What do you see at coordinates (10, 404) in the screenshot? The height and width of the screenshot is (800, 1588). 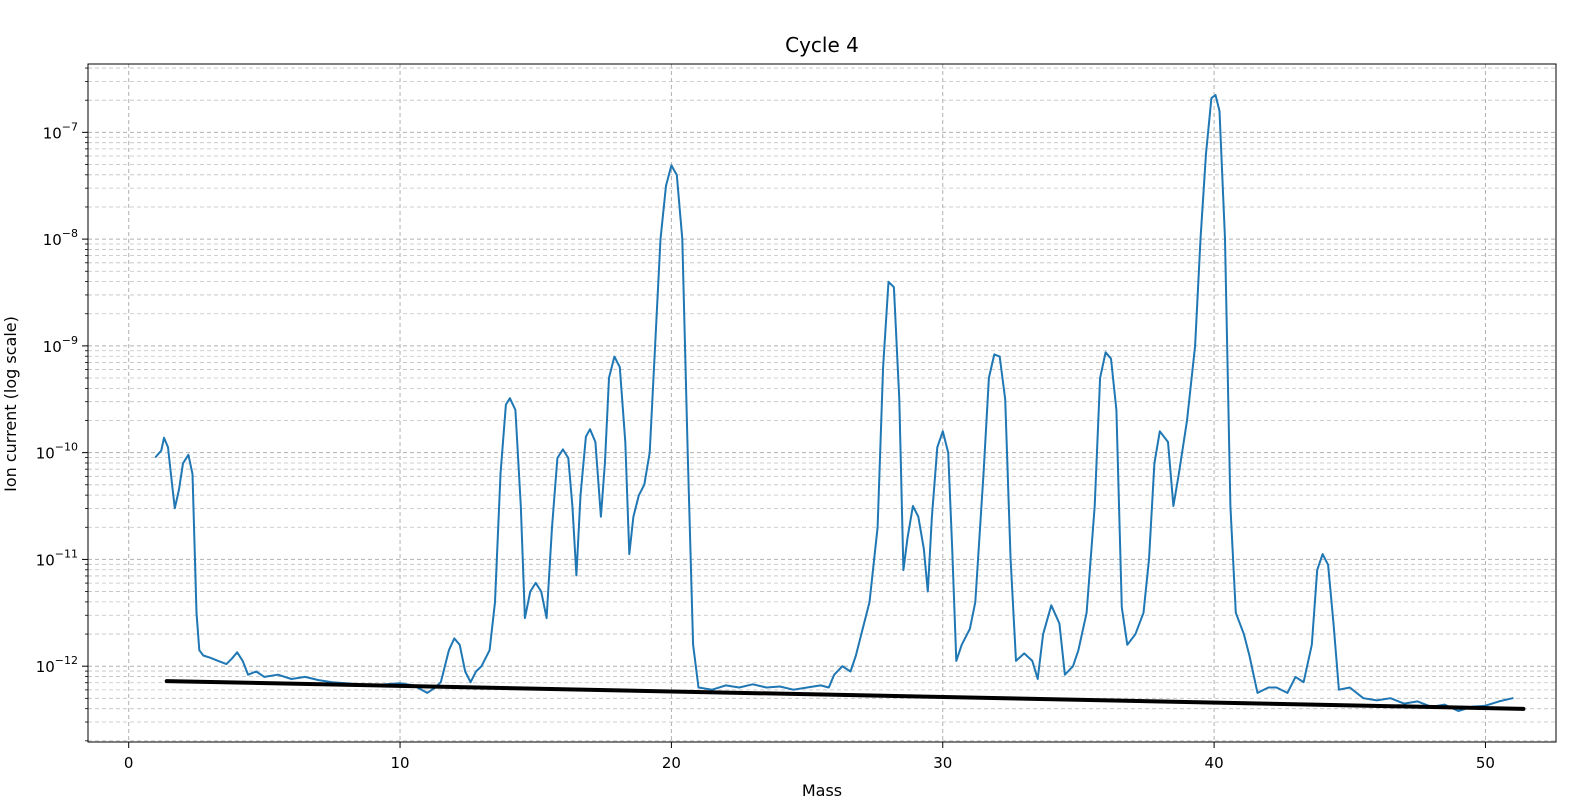 I see `y-axis-label: Ion current (log scale)` at bounding box center [10, 404].